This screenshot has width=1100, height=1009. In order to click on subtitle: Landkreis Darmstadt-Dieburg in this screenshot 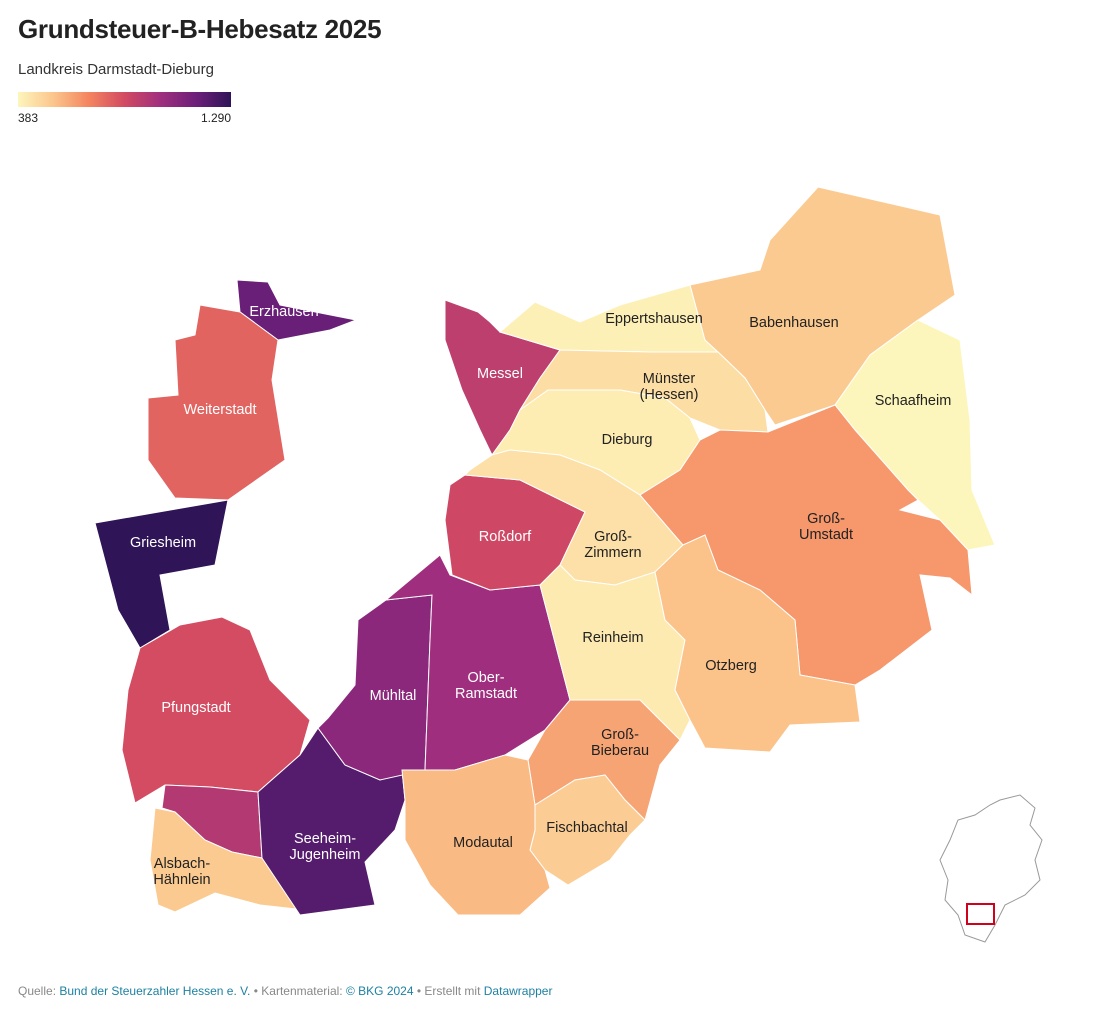, I will do `click(116, 69)`.